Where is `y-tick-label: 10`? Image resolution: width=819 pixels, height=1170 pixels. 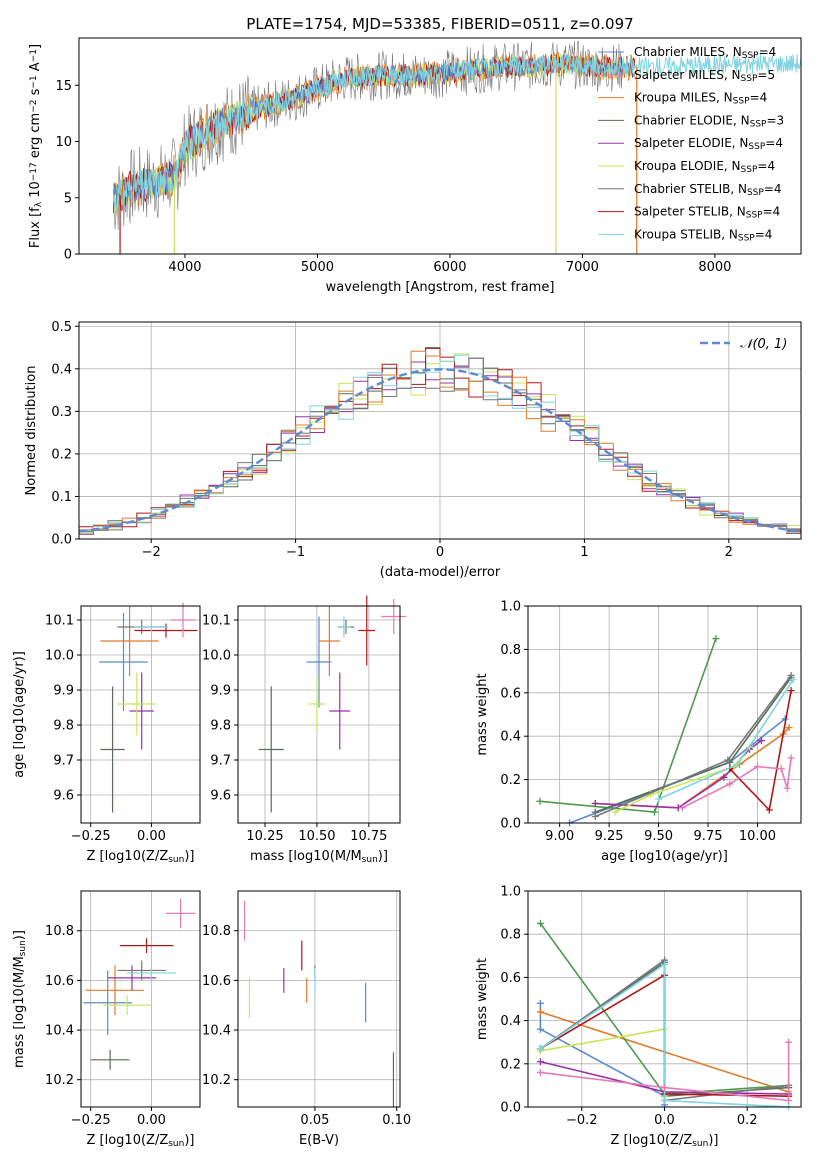 y-tick-label: 10 is located at coordinates (63, 142).